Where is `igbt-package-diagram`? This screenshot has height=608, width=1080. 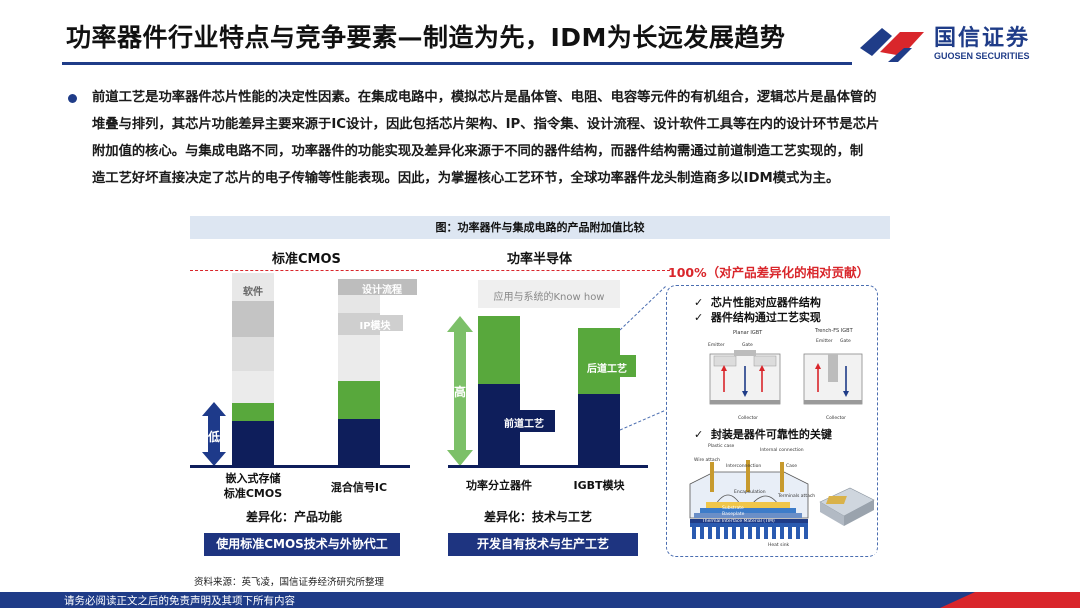 igbt-package-diagram is located at coordinates (778, 498).